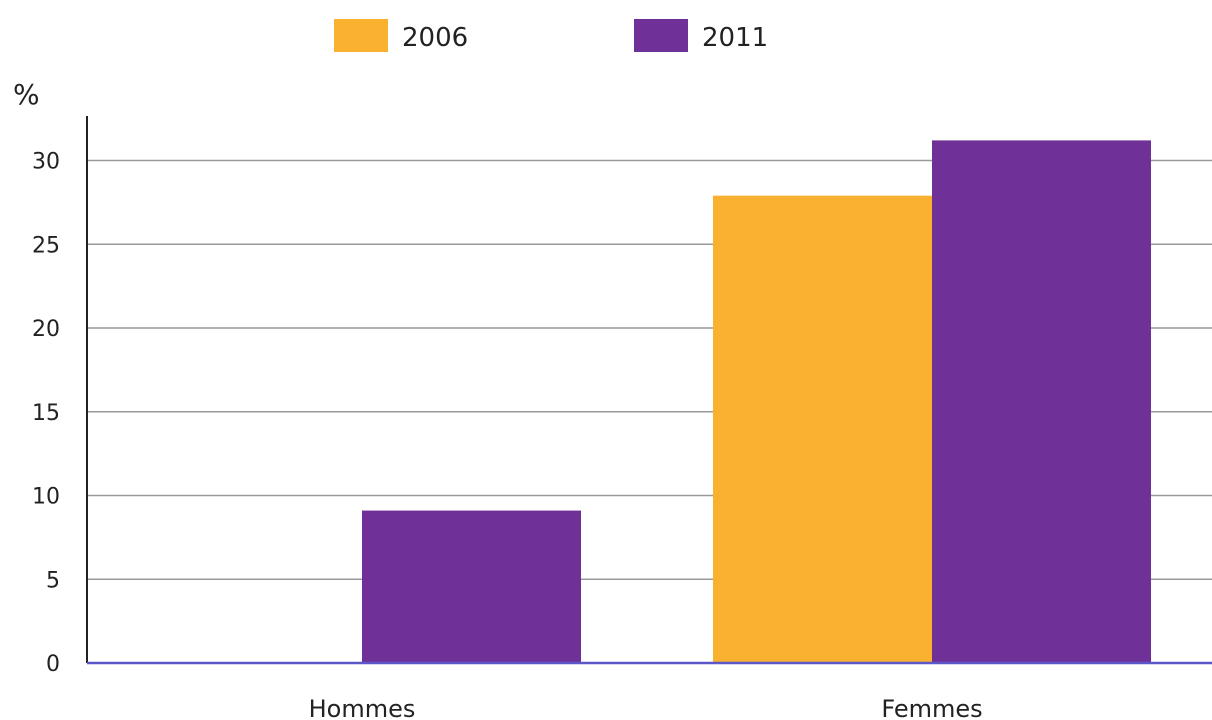 This screenshot has width=1212, height=720. Describe the element at coordinates (822, 429) in the screenshot. I see `bar-femmes-2006` at that location.